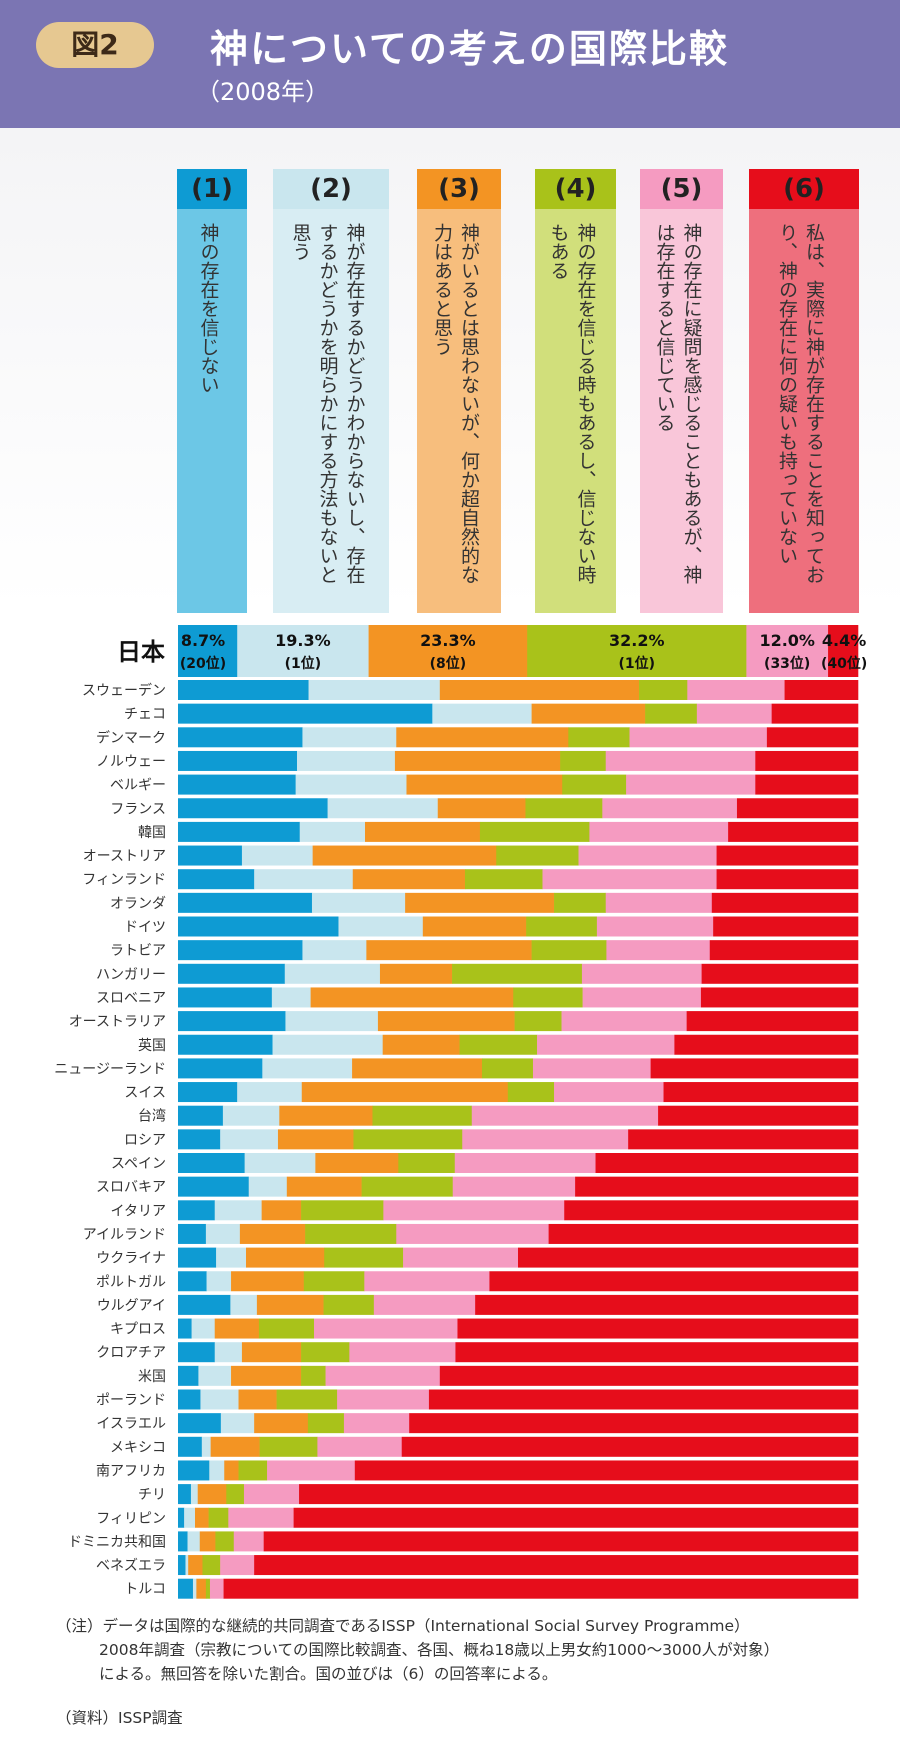  I want to click on country-label-5: ベルギー, so click(138, 786).